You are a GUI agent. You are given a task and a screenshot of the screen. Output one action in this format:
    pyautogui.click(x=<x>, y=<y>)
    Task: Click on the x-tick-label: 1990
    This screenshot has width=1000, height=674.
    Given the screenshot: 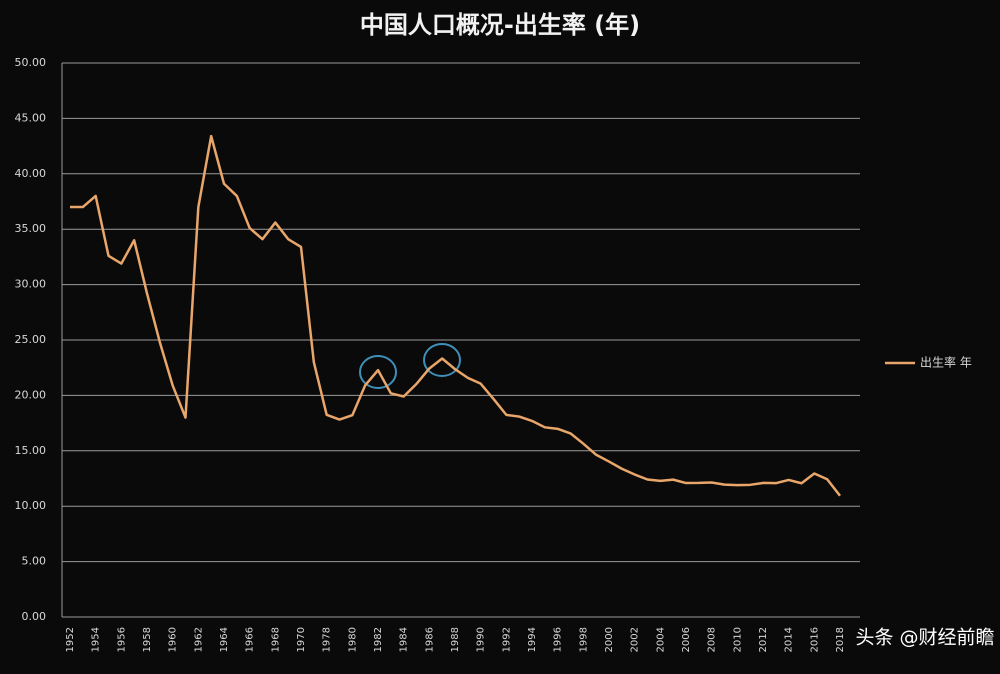 What is the action you would take?
    pyautogui.click(x=481, y=639)
    